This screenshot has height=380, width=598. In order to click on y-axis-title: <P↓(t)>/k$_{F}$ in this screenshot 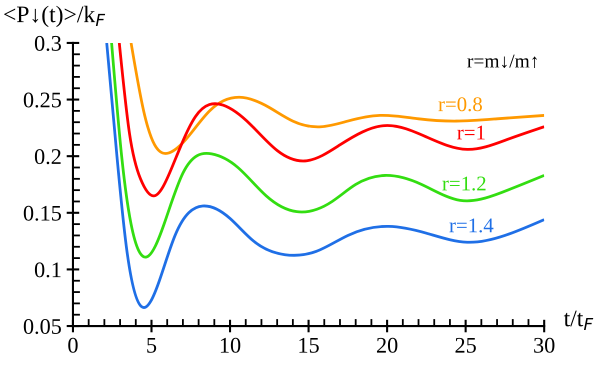, I will do `click(55, 17)`.